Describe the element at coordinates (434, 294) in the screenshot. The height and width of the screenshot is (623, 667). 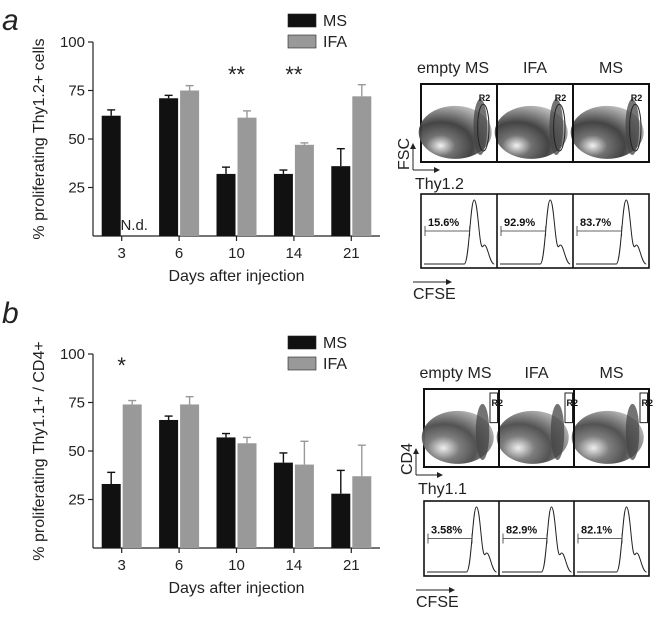
I see `histogram-axis-label: CFSE` at that location.